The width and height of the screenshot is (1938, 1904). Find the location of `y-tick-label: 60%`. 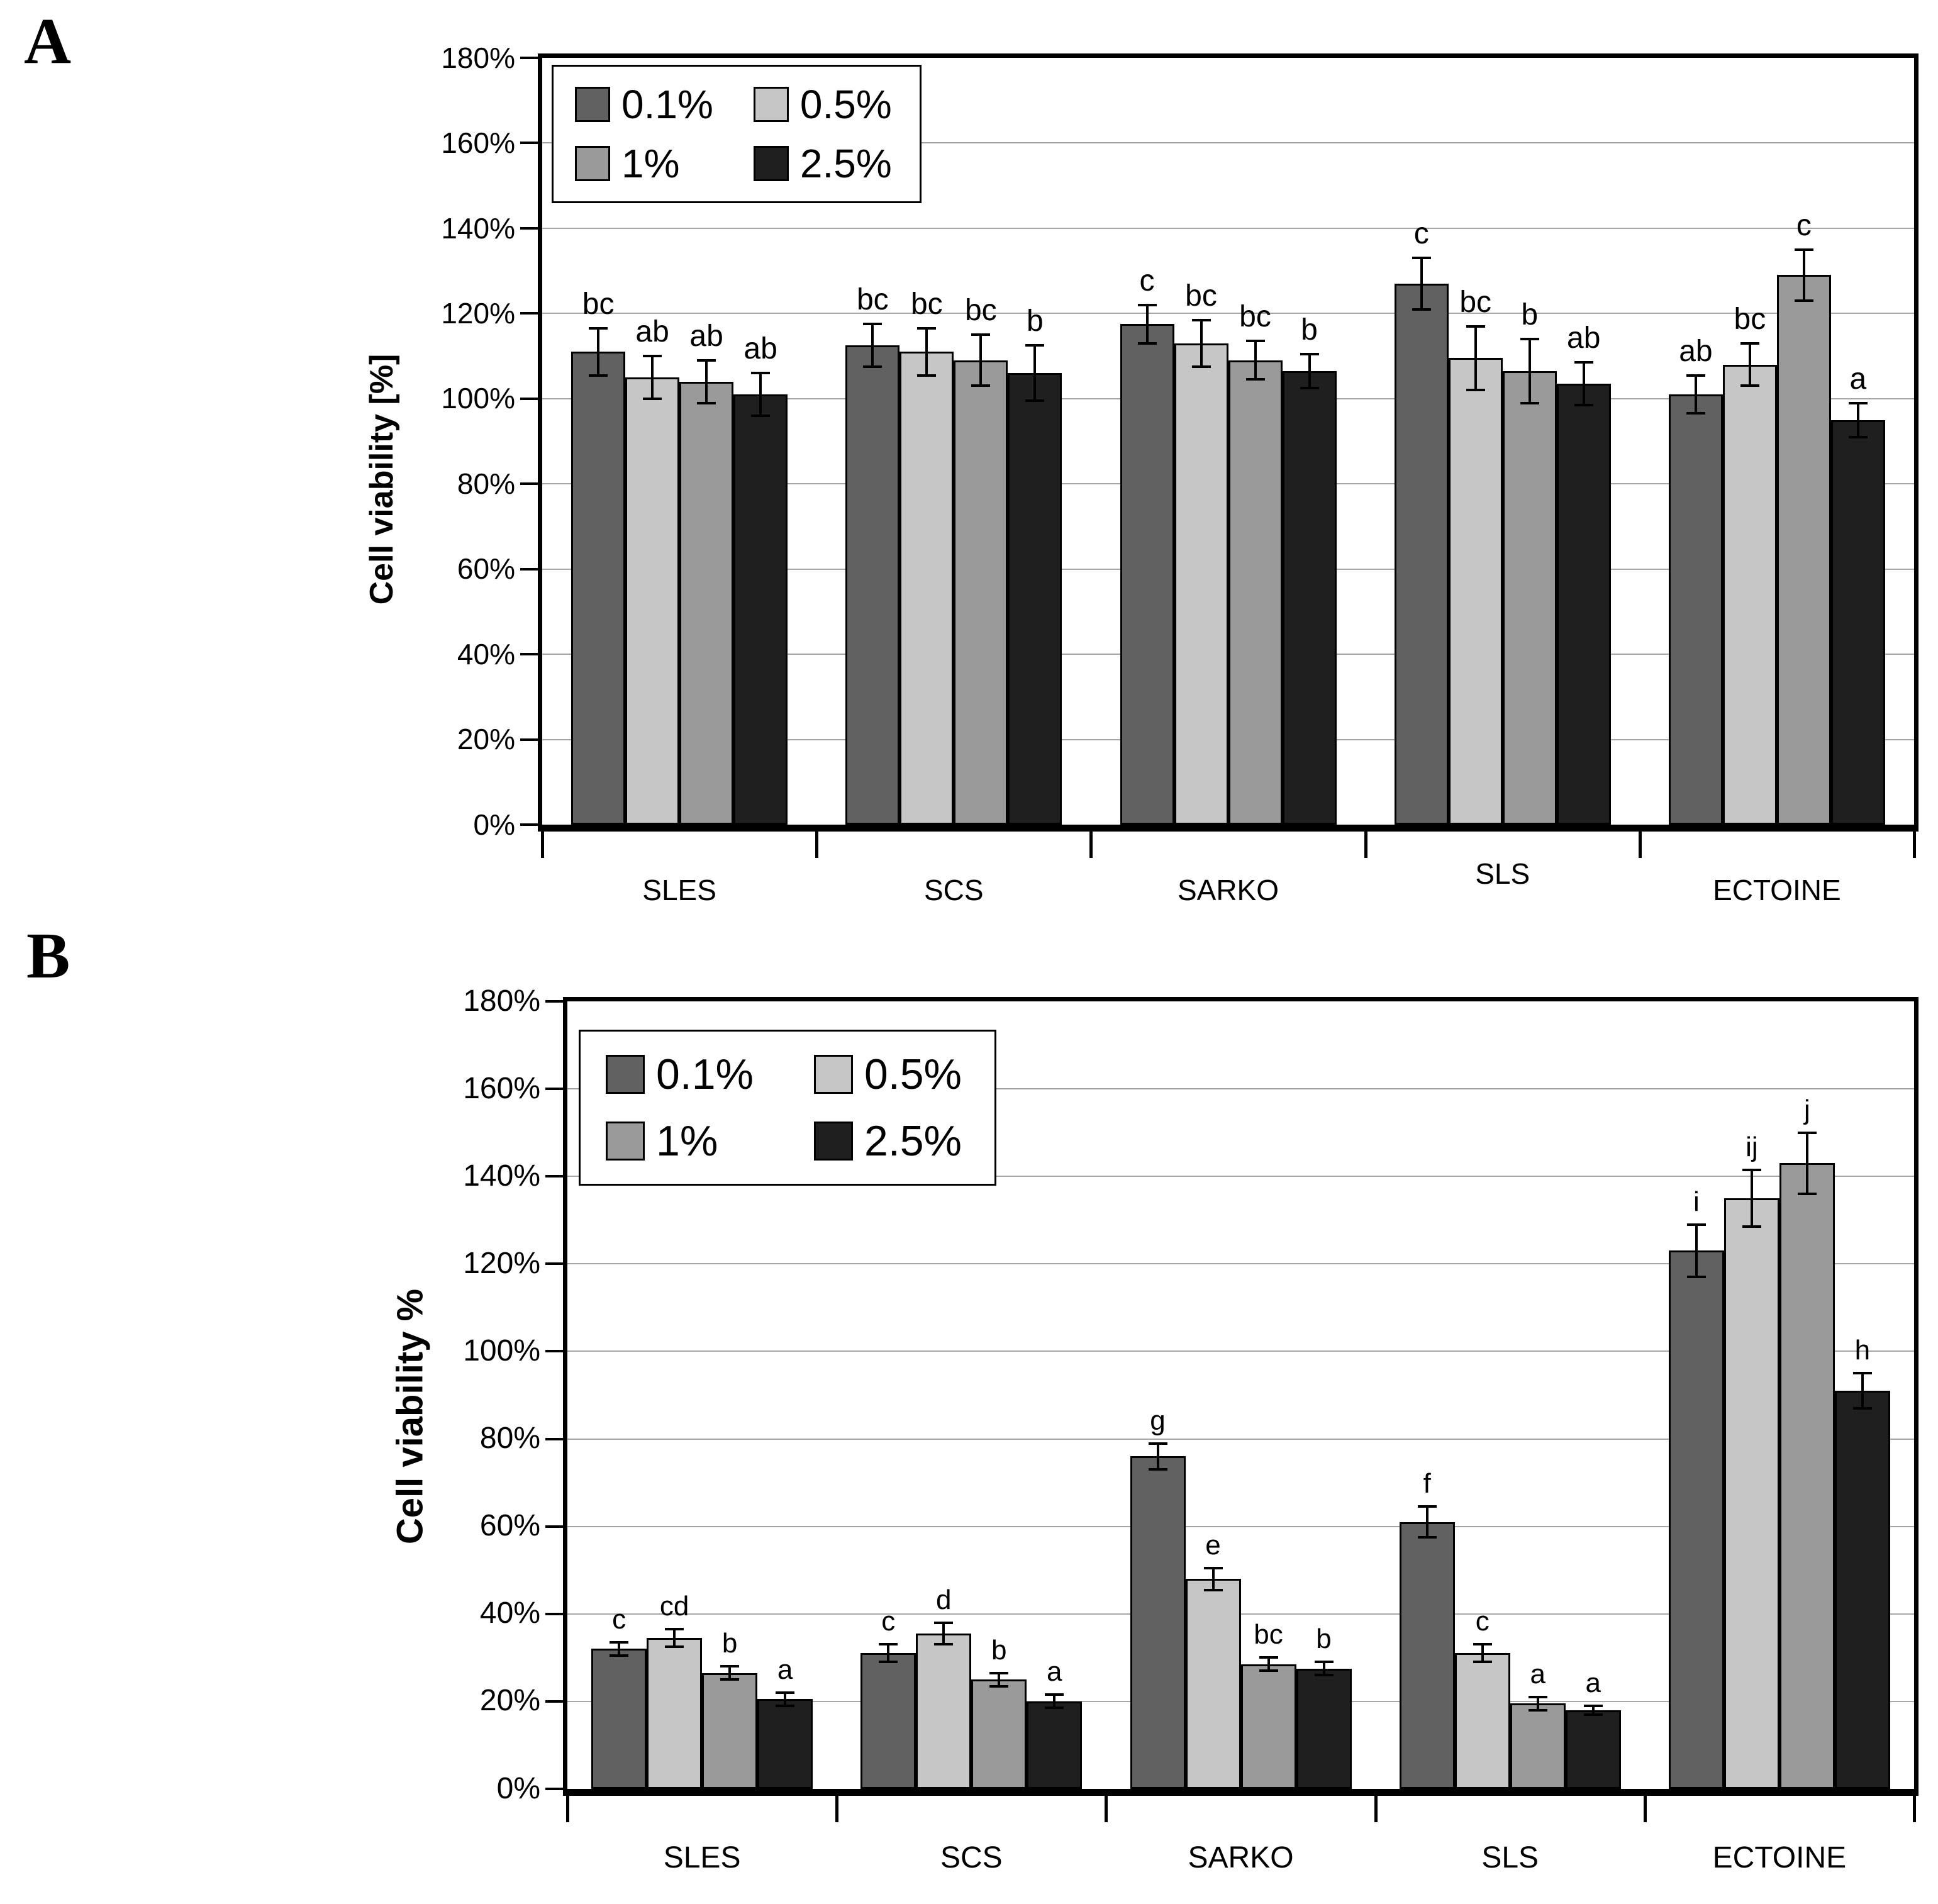

y-tick-label: 60% is located at coordinates (486, 569).